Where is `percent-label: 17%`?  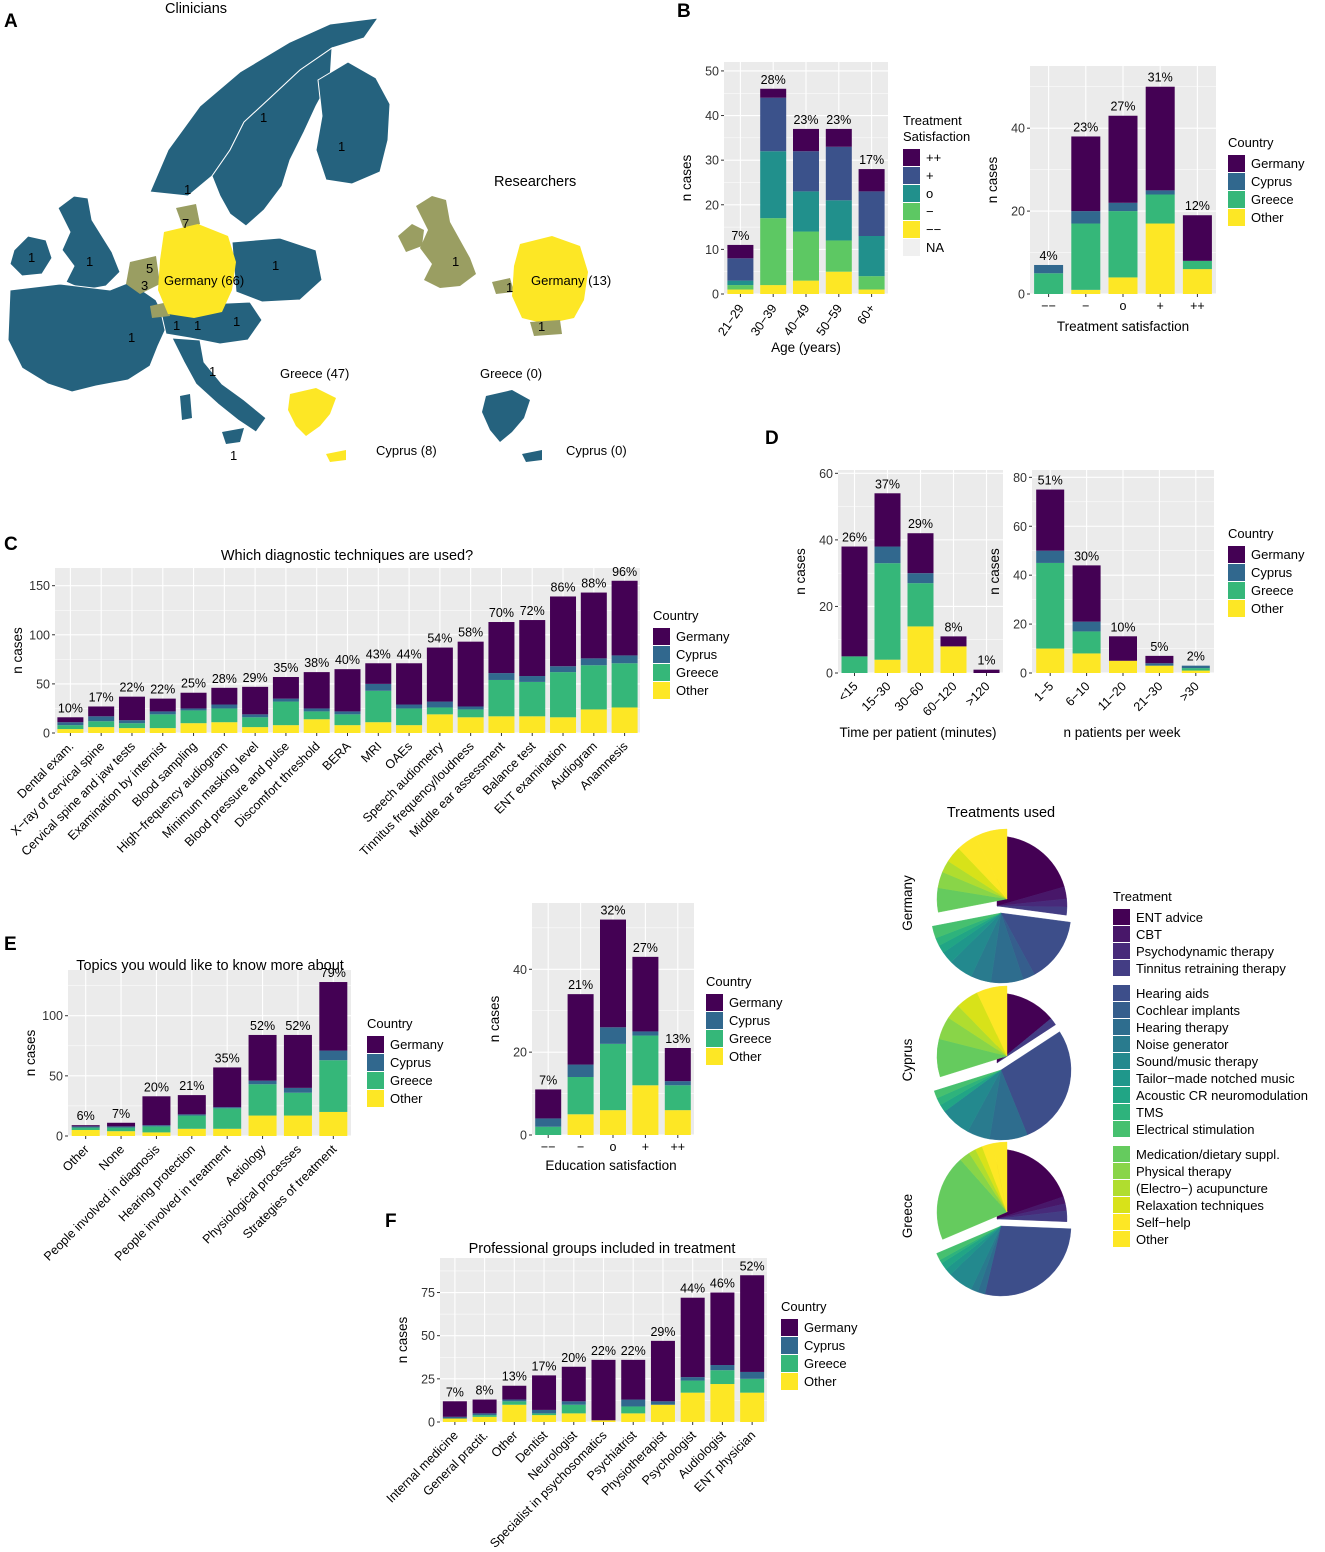 percent-label: 17% is located at coordinates (544, 1366).